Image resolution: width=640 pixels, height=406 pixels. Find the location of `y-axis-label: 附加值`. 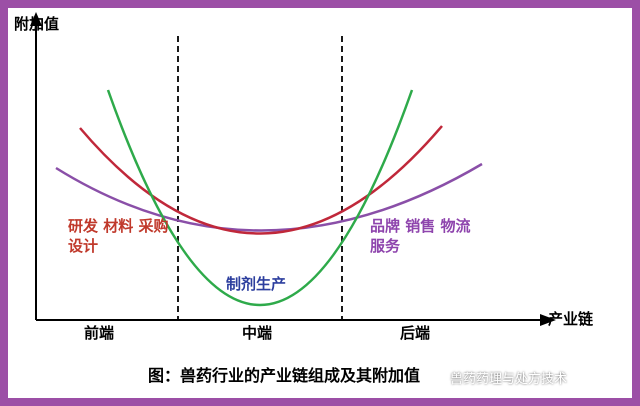

y-axis-label: 附加值 is located at coordinates (36, 24).